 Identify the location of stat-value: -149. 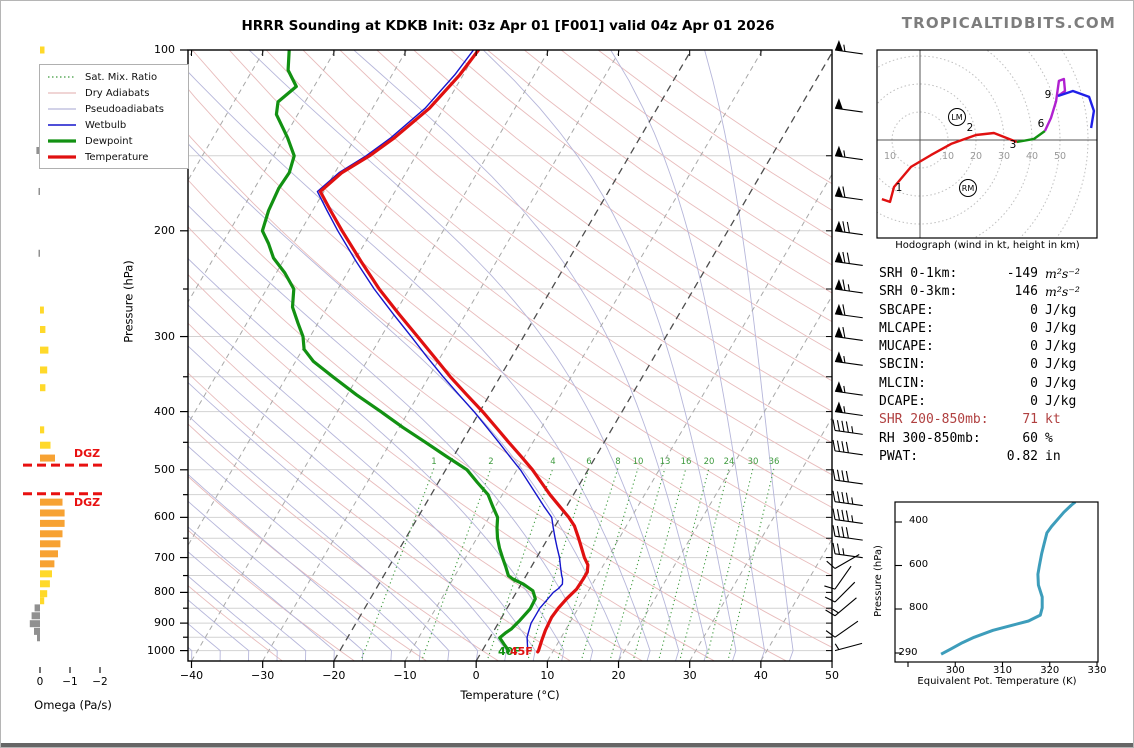
(1022, 273).